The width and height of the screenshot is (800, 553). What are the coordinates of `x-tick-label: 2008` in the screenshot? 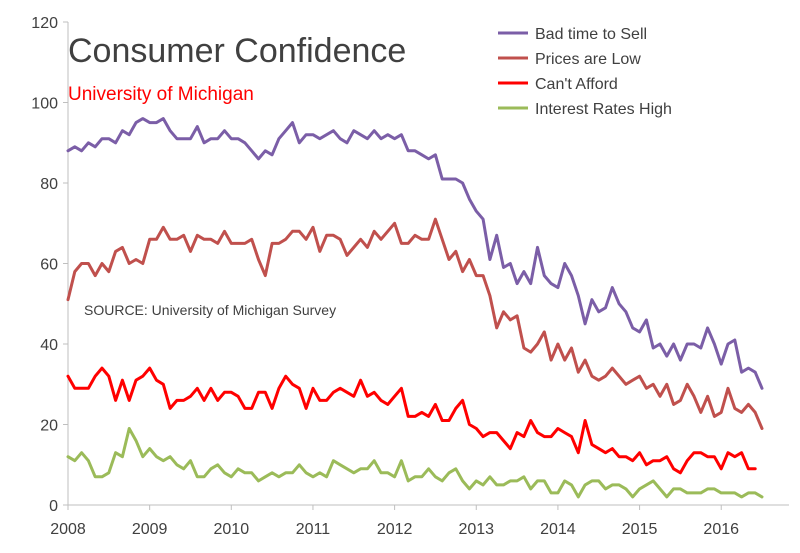 It's located at (68, 529).